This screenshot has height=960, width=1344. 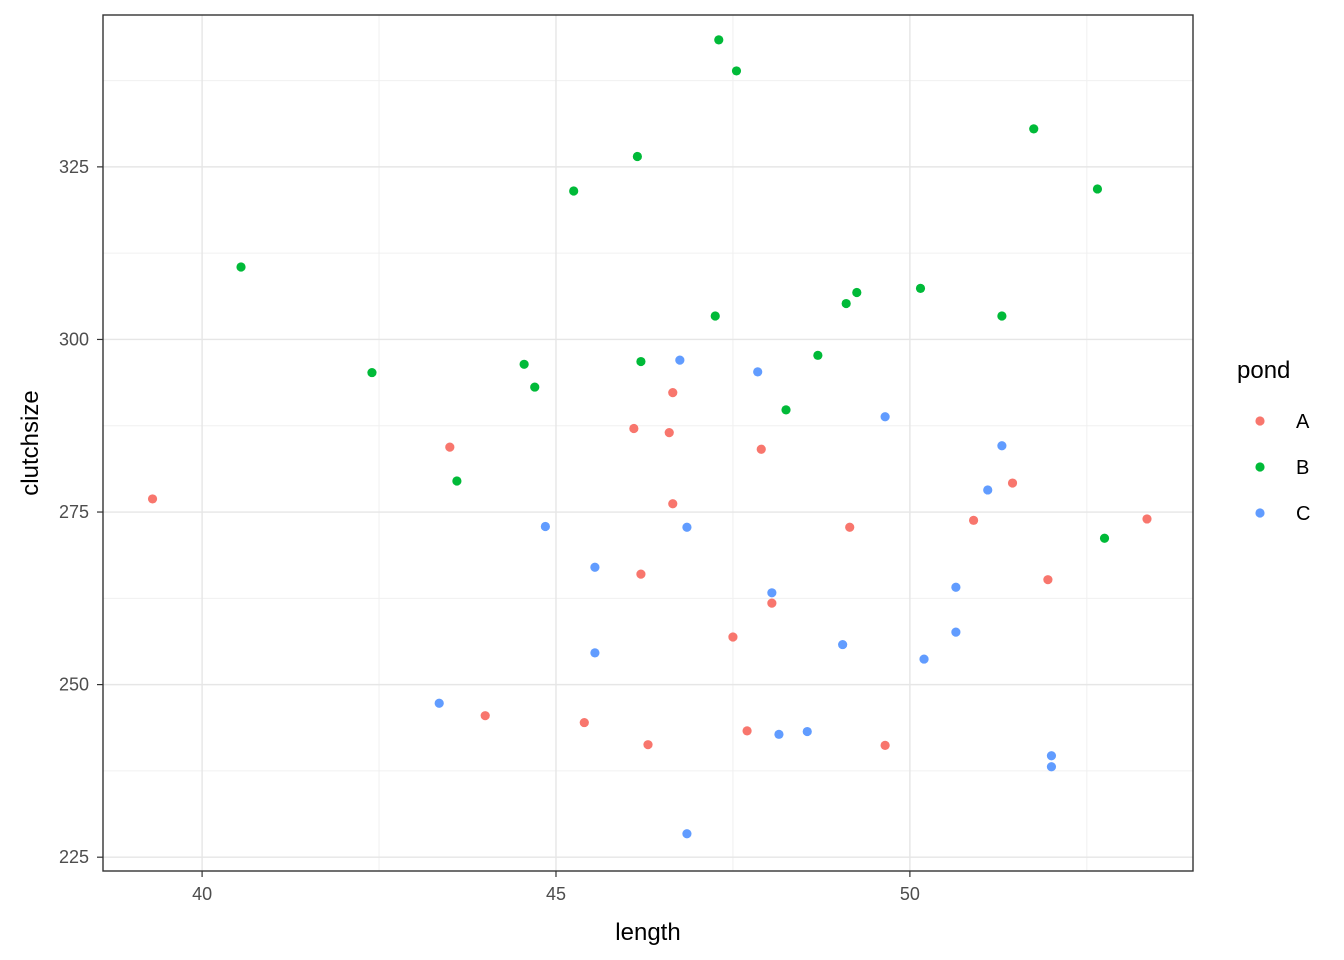 What do you see at coordinates (1303, 514) in the screenshot?
I see `legend-label-c: C` at bounding box center [1303, 514].